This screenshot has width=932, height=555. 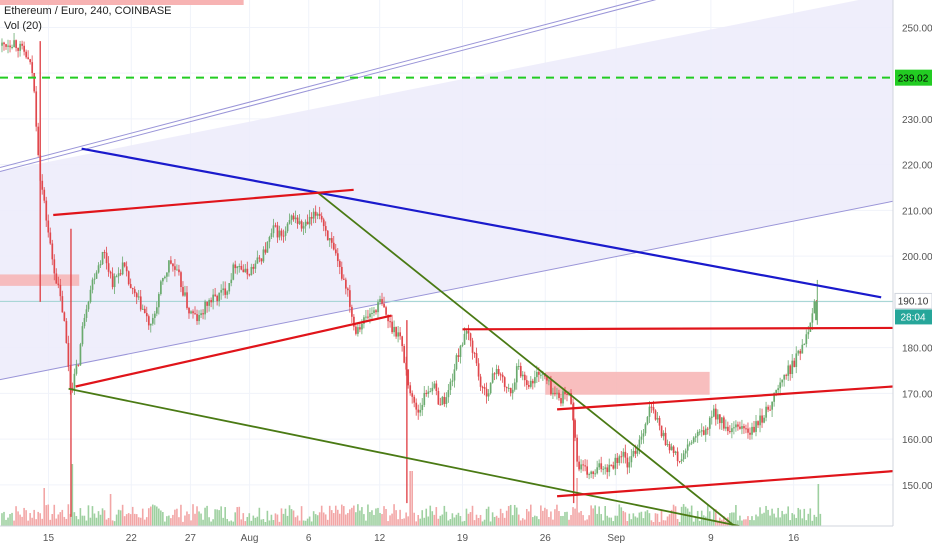 I want to click on y-tick-label: 220.00, so click(x=917, y=166).